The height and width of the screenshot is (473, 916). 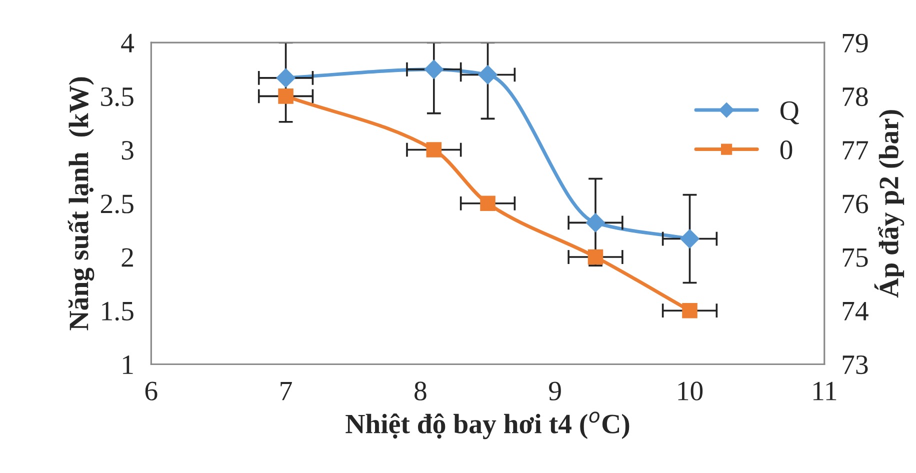 What do you see at coordinates (690, 391) in the screenshot?
I see `x-tick-label: 10` at bounding box center [690, 391].